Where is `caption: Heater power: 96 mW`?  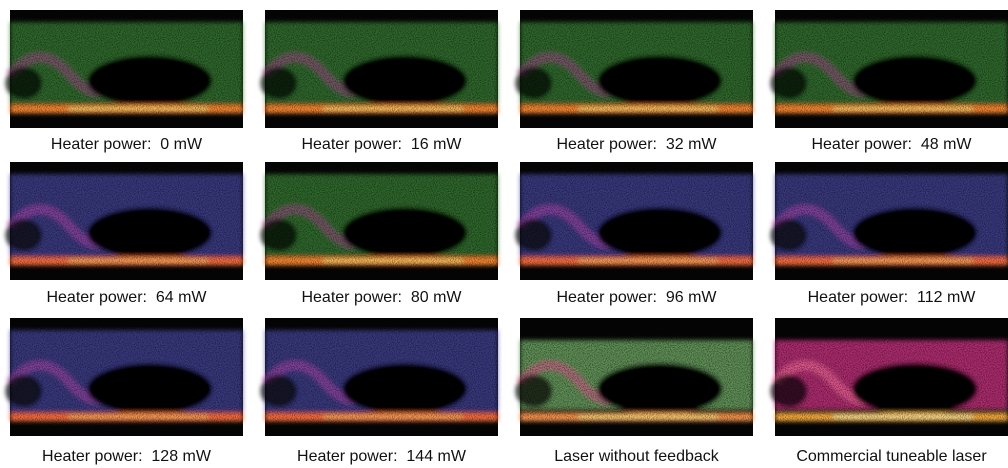
caption: Heater power: 96 mW is located at coordinates (636, 297).